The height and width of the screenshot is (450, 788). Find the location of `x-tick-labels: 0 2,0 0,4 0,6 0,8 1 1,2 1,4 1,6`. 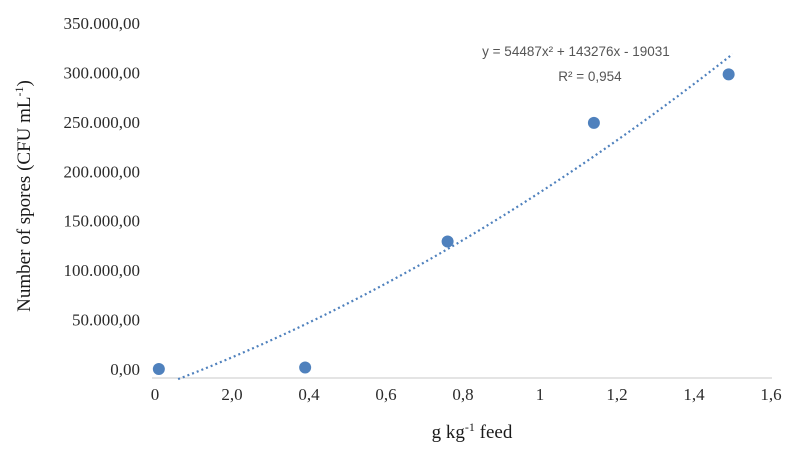

x-tick-labels: 0 2,0 0,4 0,6 0,8 1 1,2 1,4 1,6 is located at coordinates (466, 394).